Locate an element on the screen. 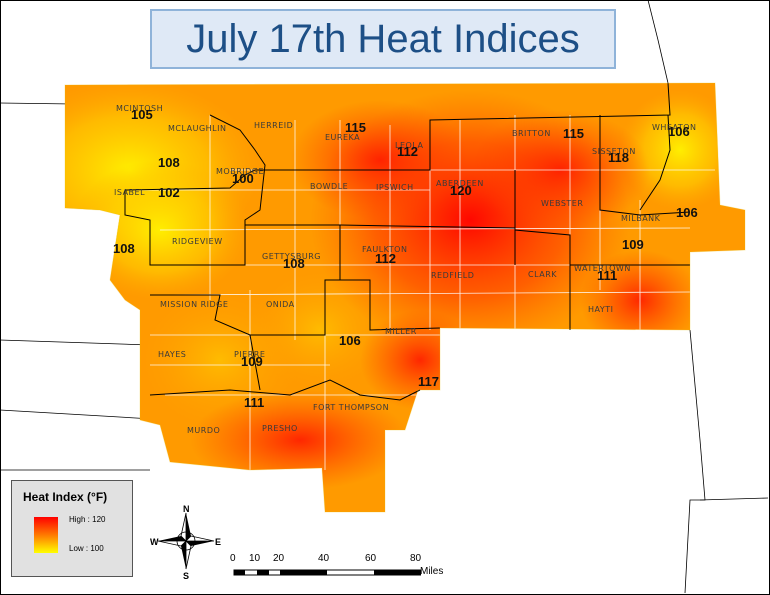 The image size is (770, 595). town-label: WHEATON is located at coordinates (674, 127).